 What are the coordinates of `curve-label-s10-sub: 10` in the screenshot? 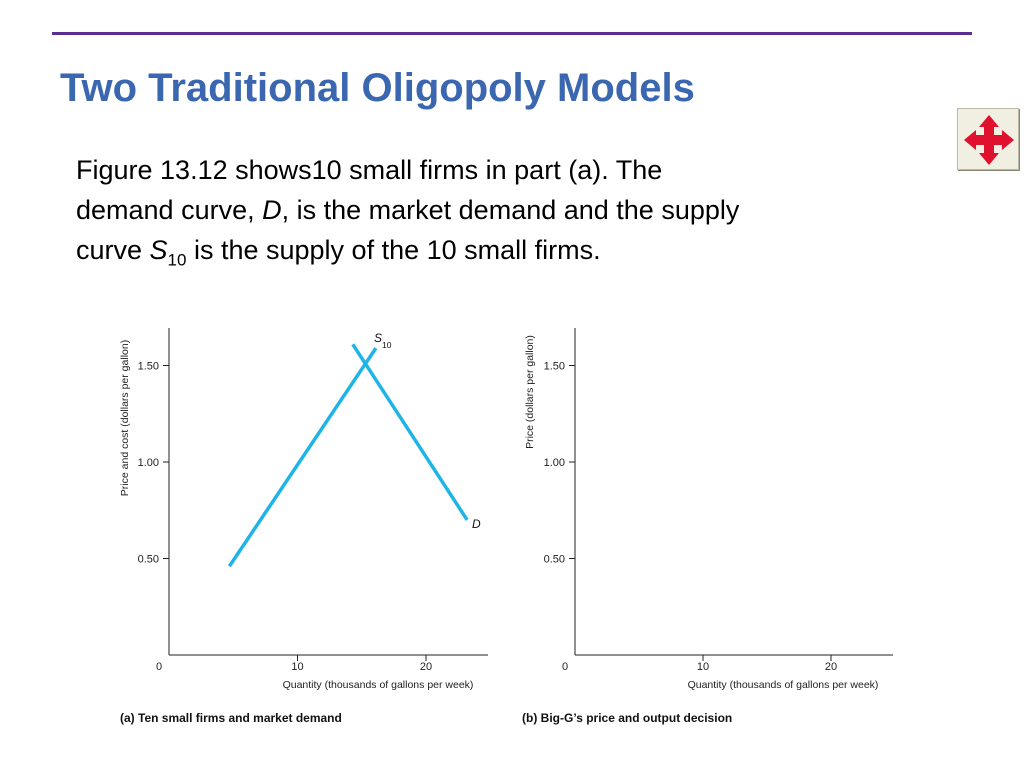 It's located at (387, 345).